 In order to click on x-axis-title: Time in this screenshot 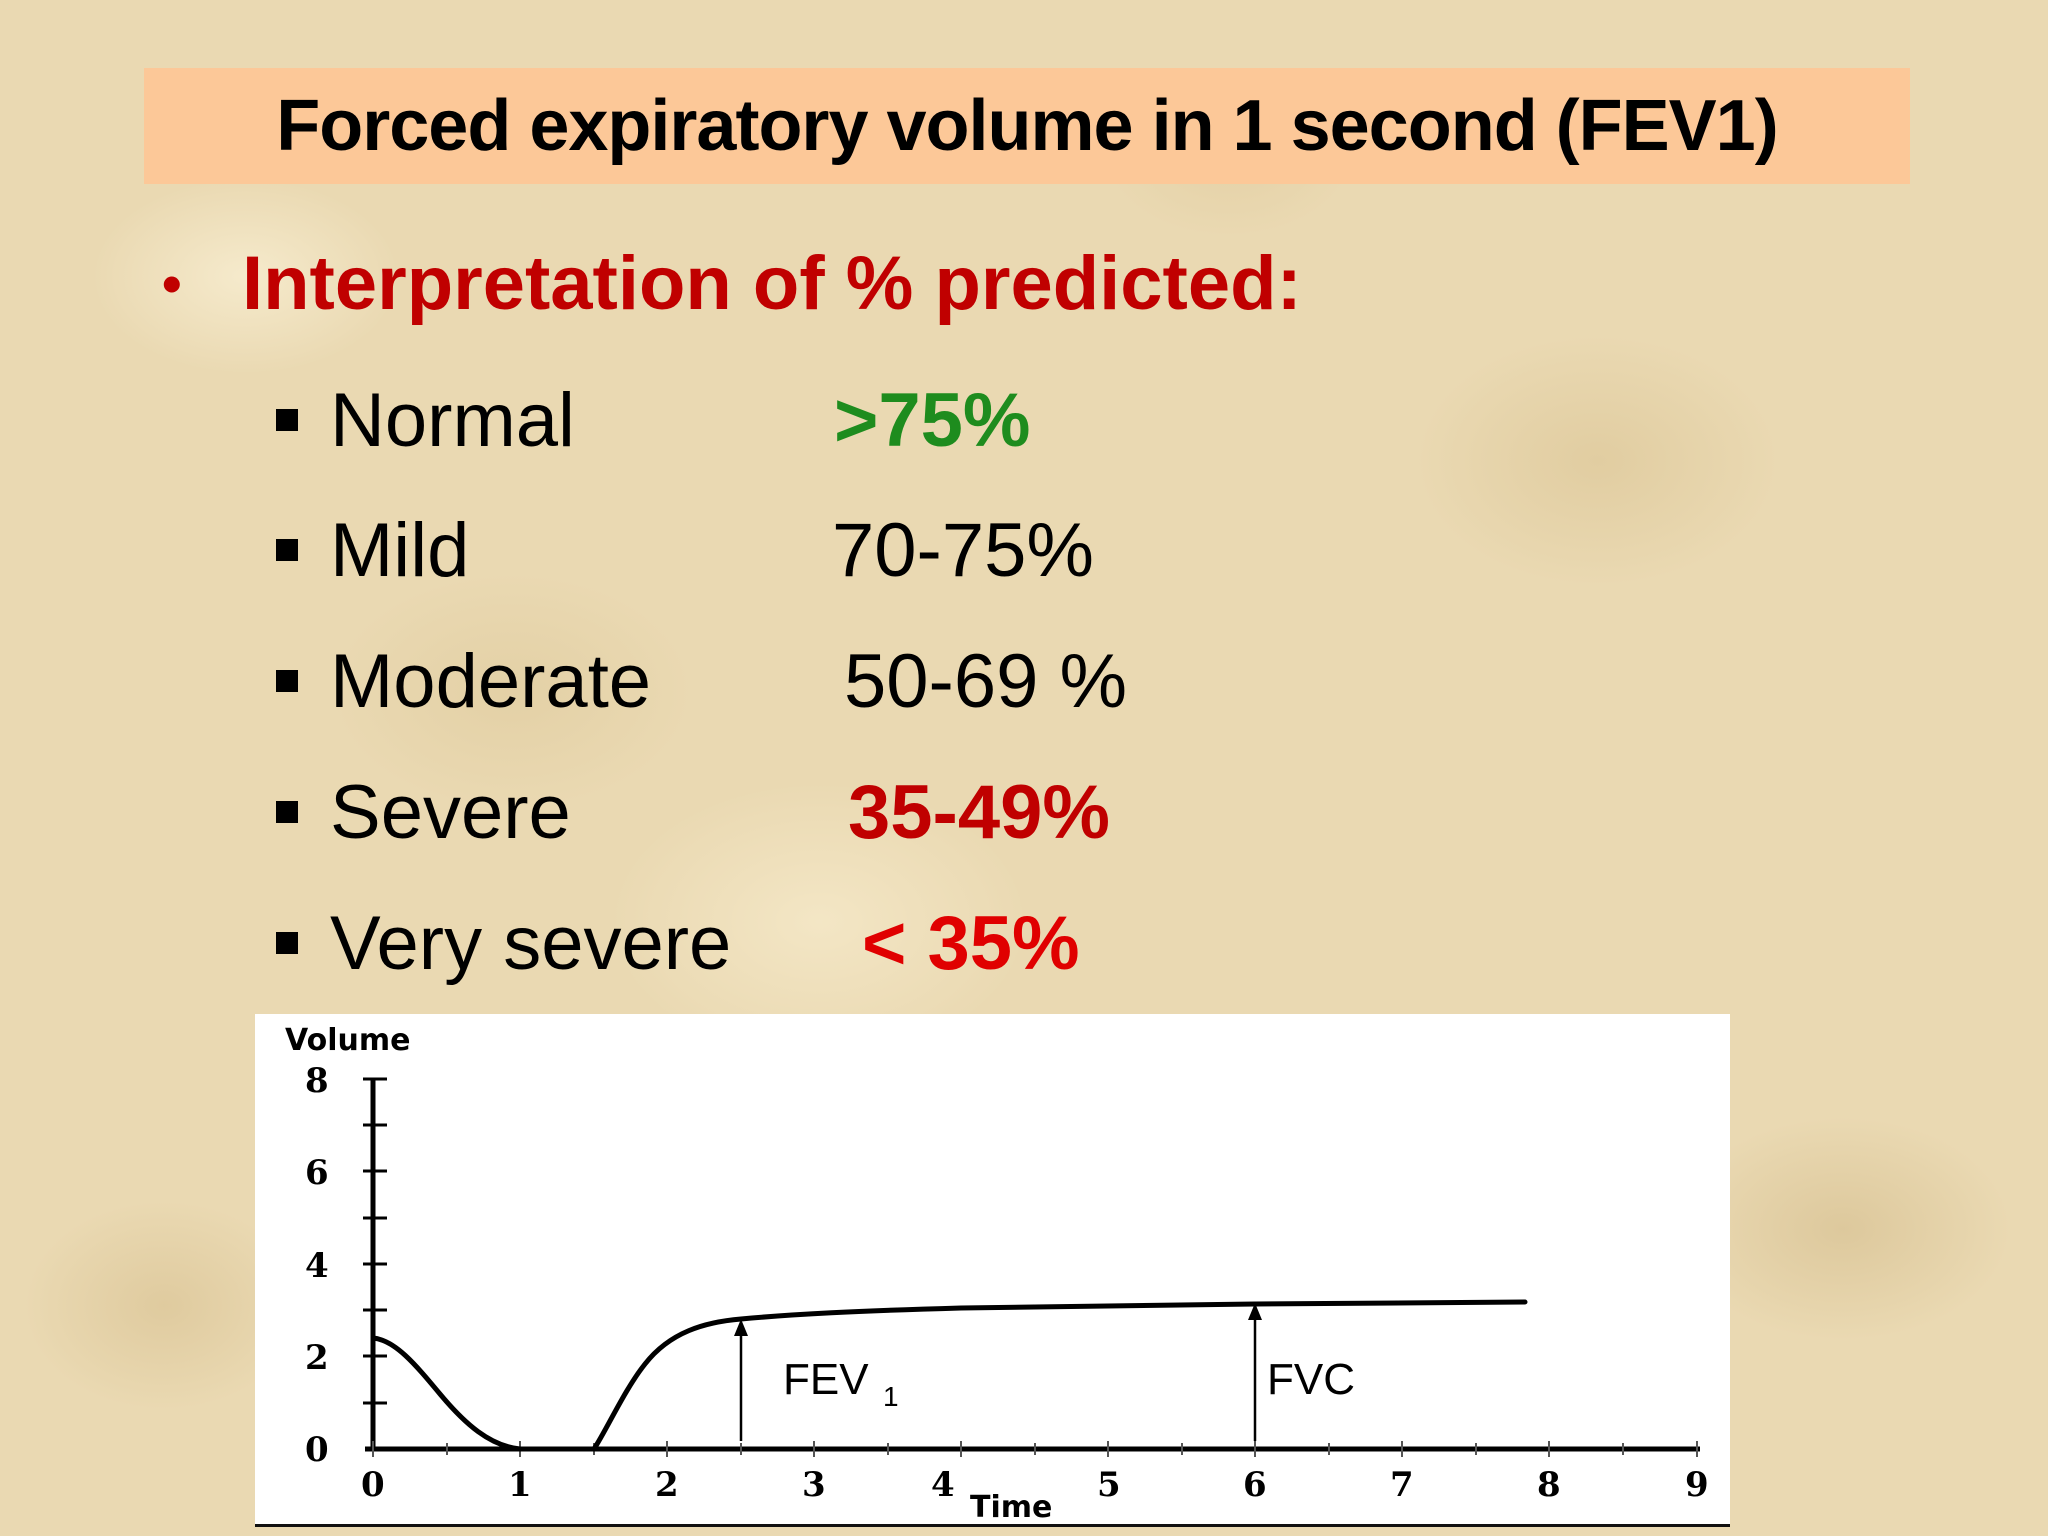, I will do `click(1011, 1507)`.